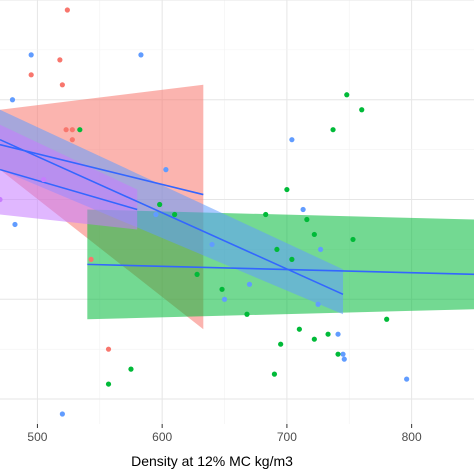  Describe the element at coordinates (412, 437) in the screenshot. I see `x-tick-label: 800` at that location.